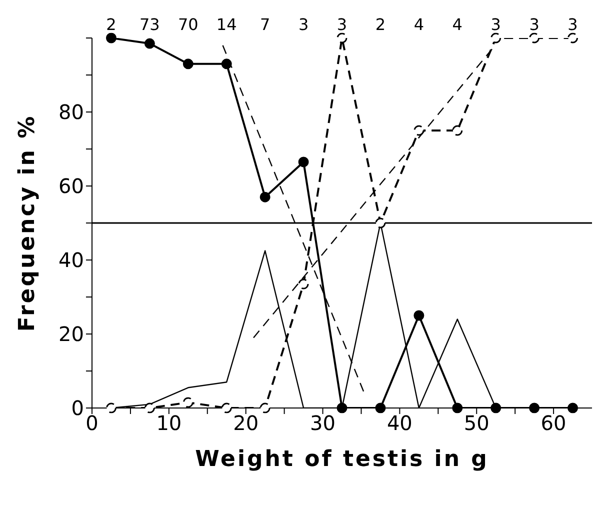  Describe the element at coordinates (342, 459) in the screenshot. I see `x-axis-title: Weight of testis in g` at that location.